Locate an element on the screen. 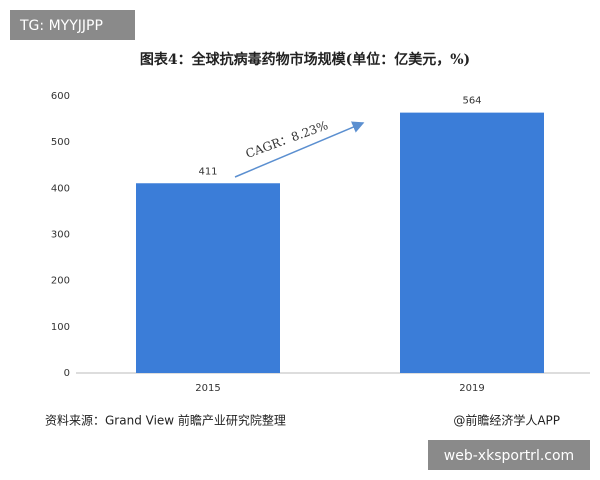  y-tick-label: 100 is located at coordinates (60, 327).